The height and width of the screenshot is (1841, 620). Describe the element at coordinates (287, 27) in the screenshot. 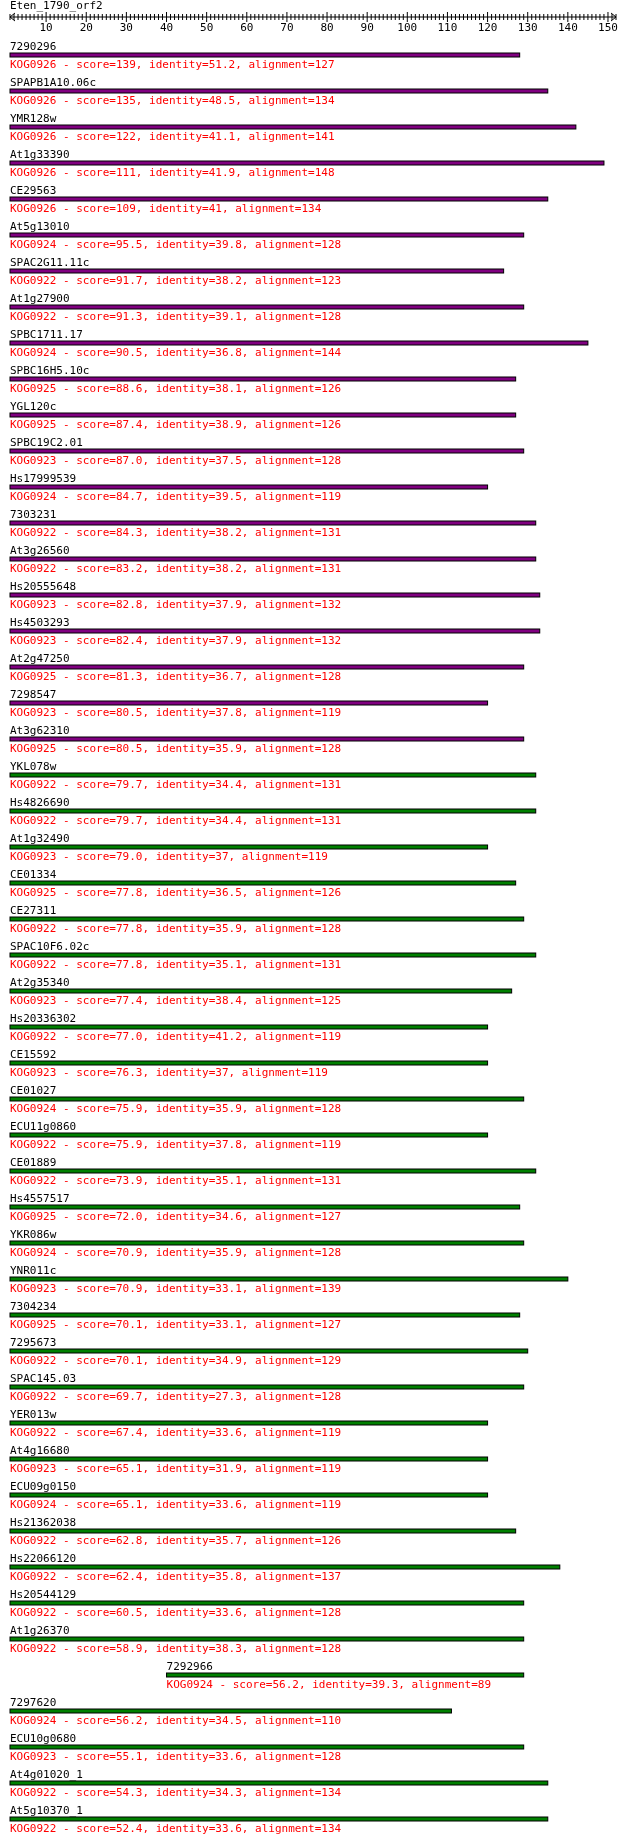

I see `x-tick-label: 70` at that location.